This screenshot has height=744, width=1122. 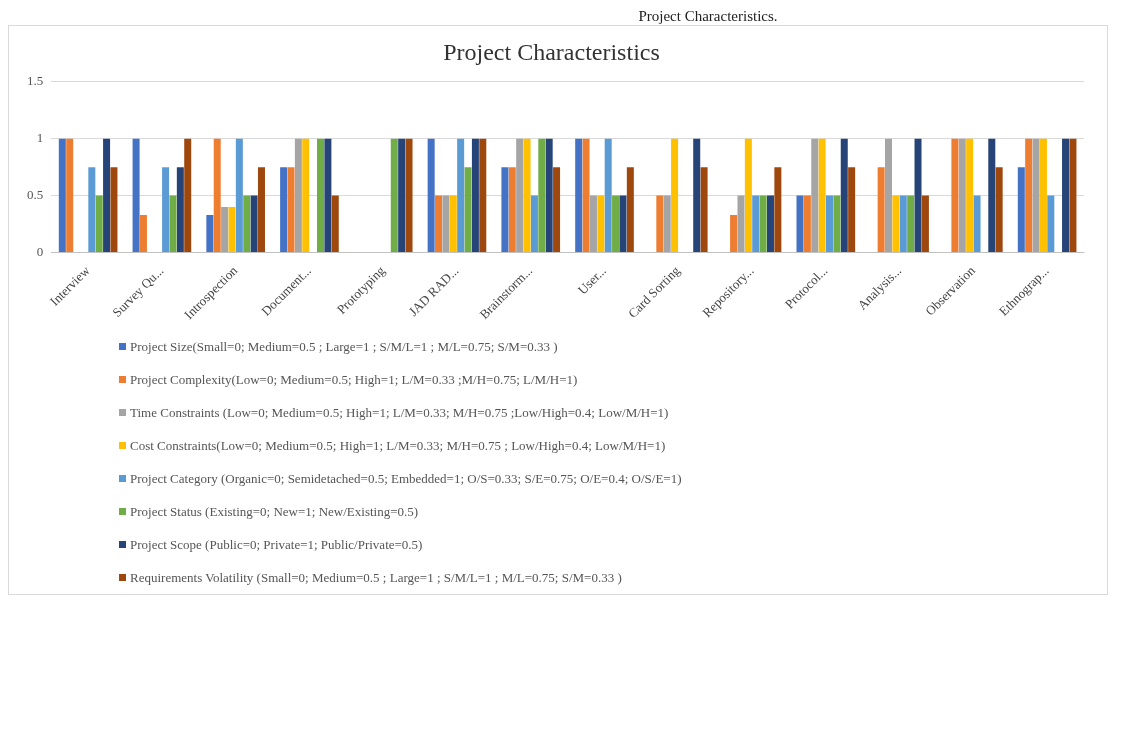 What do you see at coordinates (35, 194) in the screenshot?
I see `y-tick-label: 0.5` at bounding box center [35, 194].